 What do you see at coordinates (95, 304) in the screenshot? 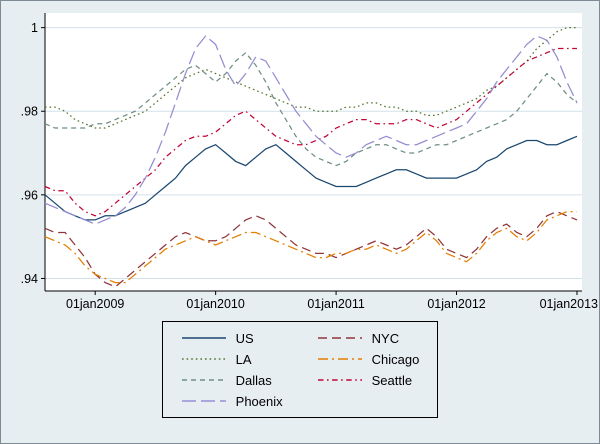
I see `x-tick-label: 01jan2009` at bounding box center [95, 304].